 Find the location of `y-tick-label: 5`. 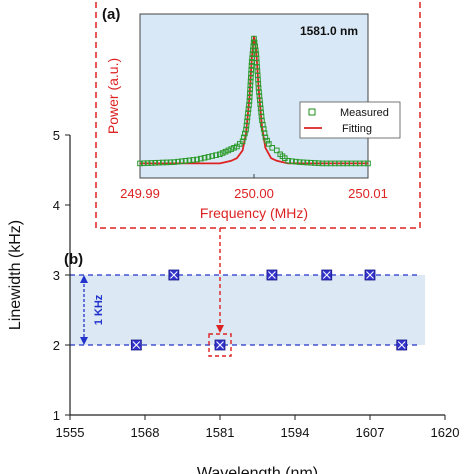

y-tick-label: 5 is located at coordinates (56, 135).